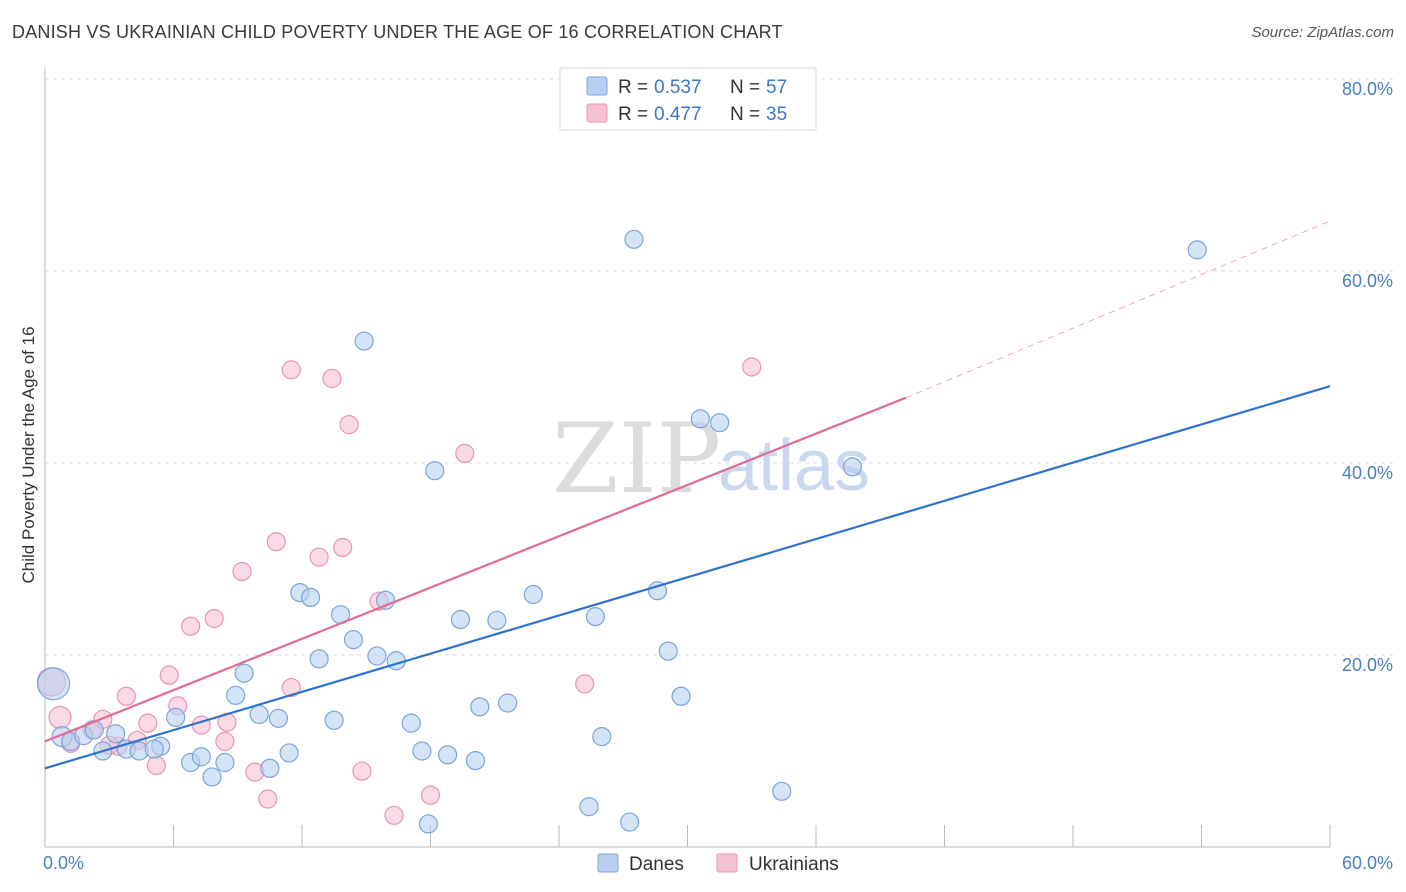 The width and height of the screenshot is (1406, 892). What do you see at coordinates (776, 87) in the screenshot?
I see `danes-n-value: 57` at bounding box center [776, 87].